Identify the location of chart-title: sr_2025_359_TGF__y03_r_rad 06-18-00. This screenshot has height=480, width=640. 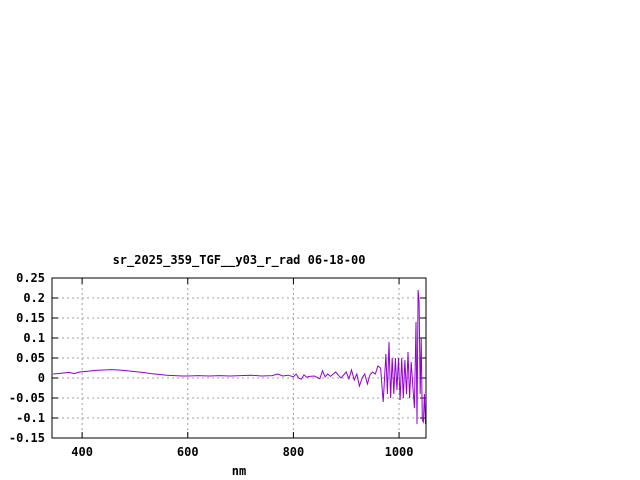
(239, 260).